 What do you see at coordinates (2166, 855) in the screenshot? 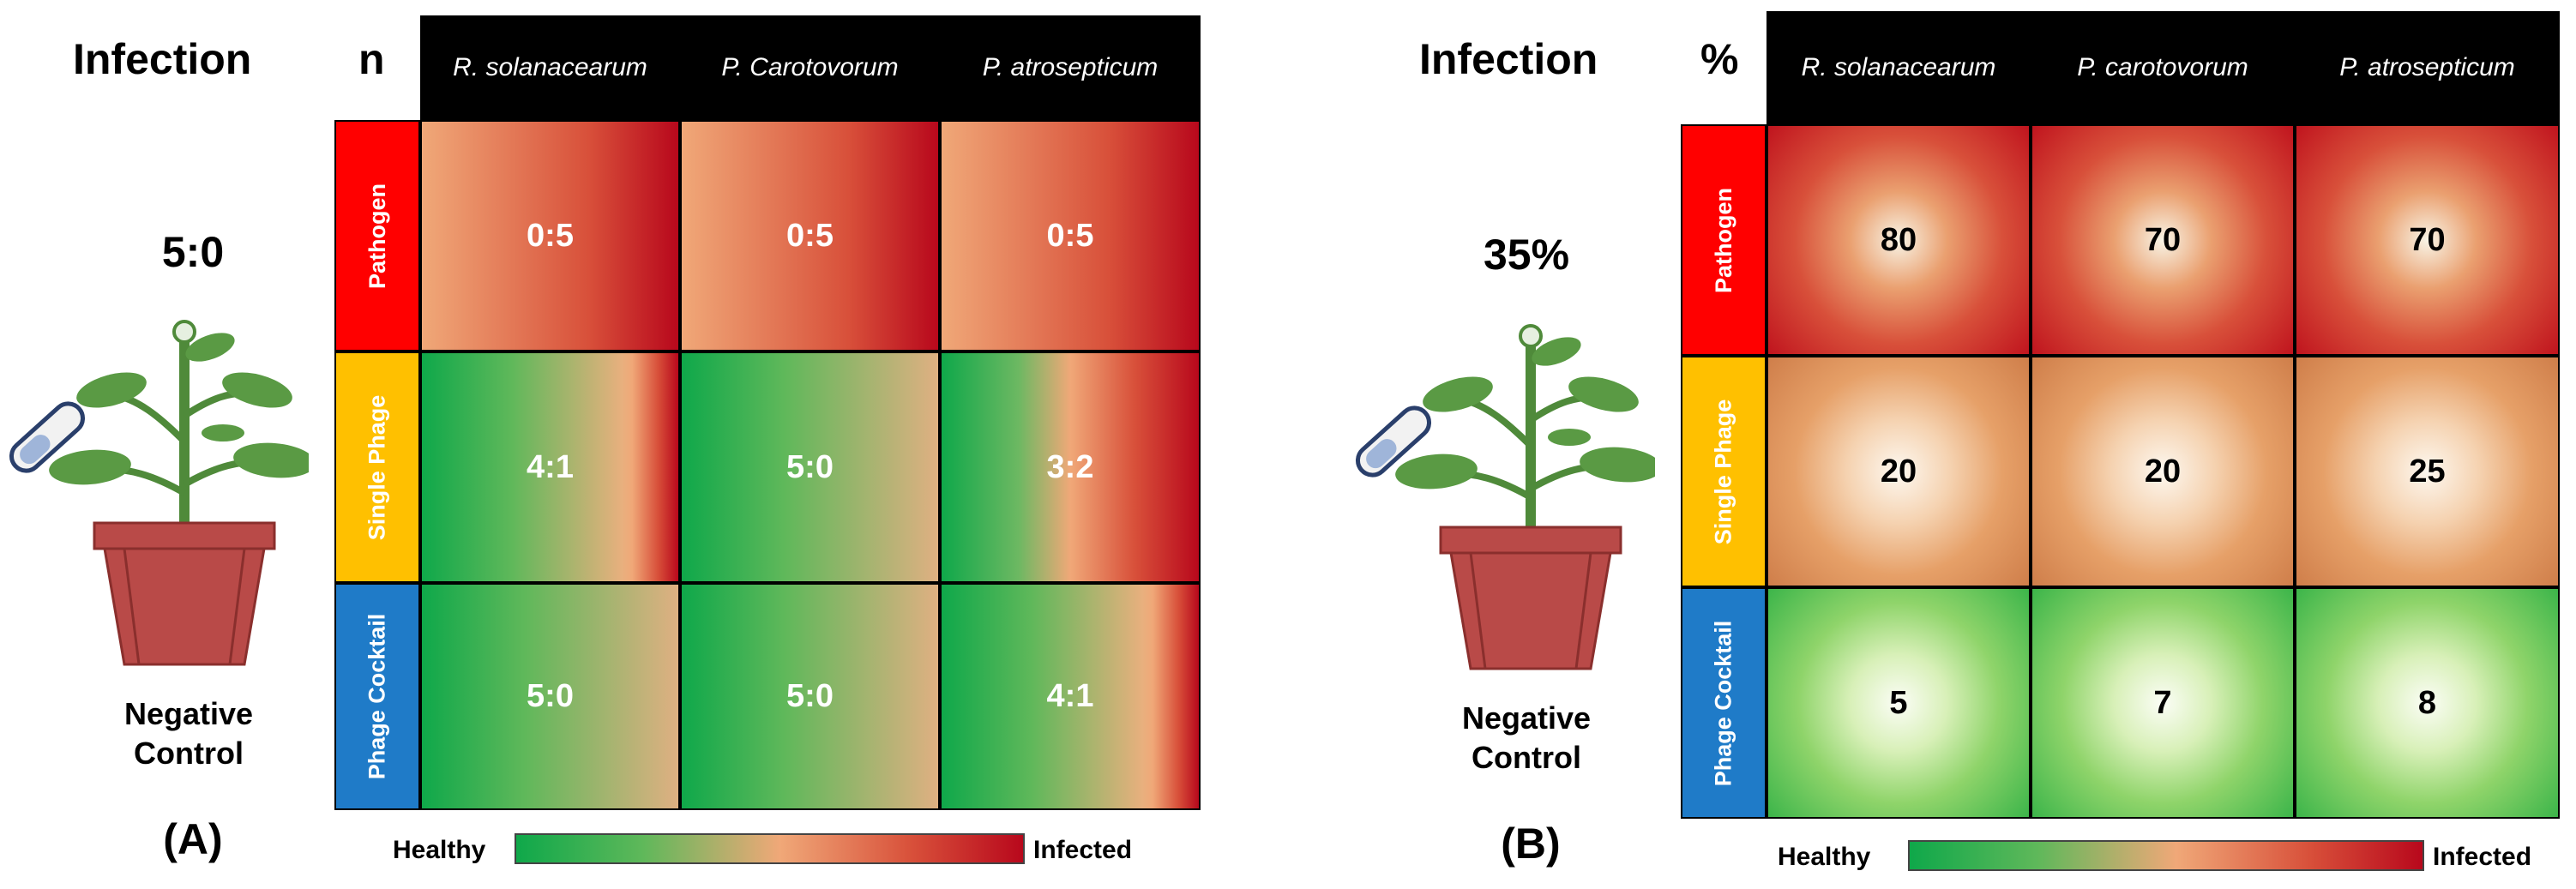
I see `panel-b-legend-gradient-bar` at bounding box center [2166, 855].